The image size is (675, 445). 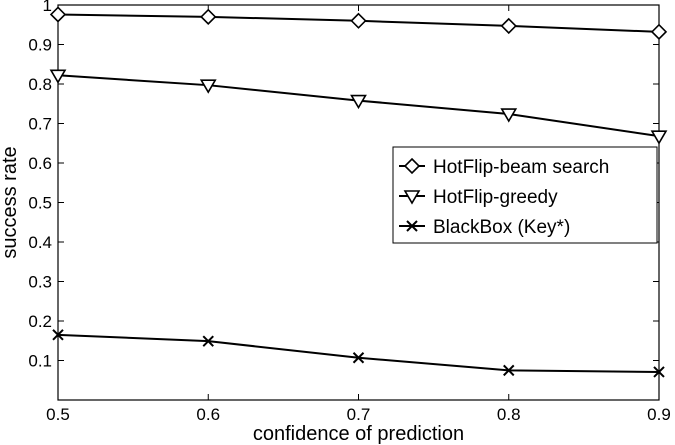 I want to click on series-line, so click(x=358, y=353).